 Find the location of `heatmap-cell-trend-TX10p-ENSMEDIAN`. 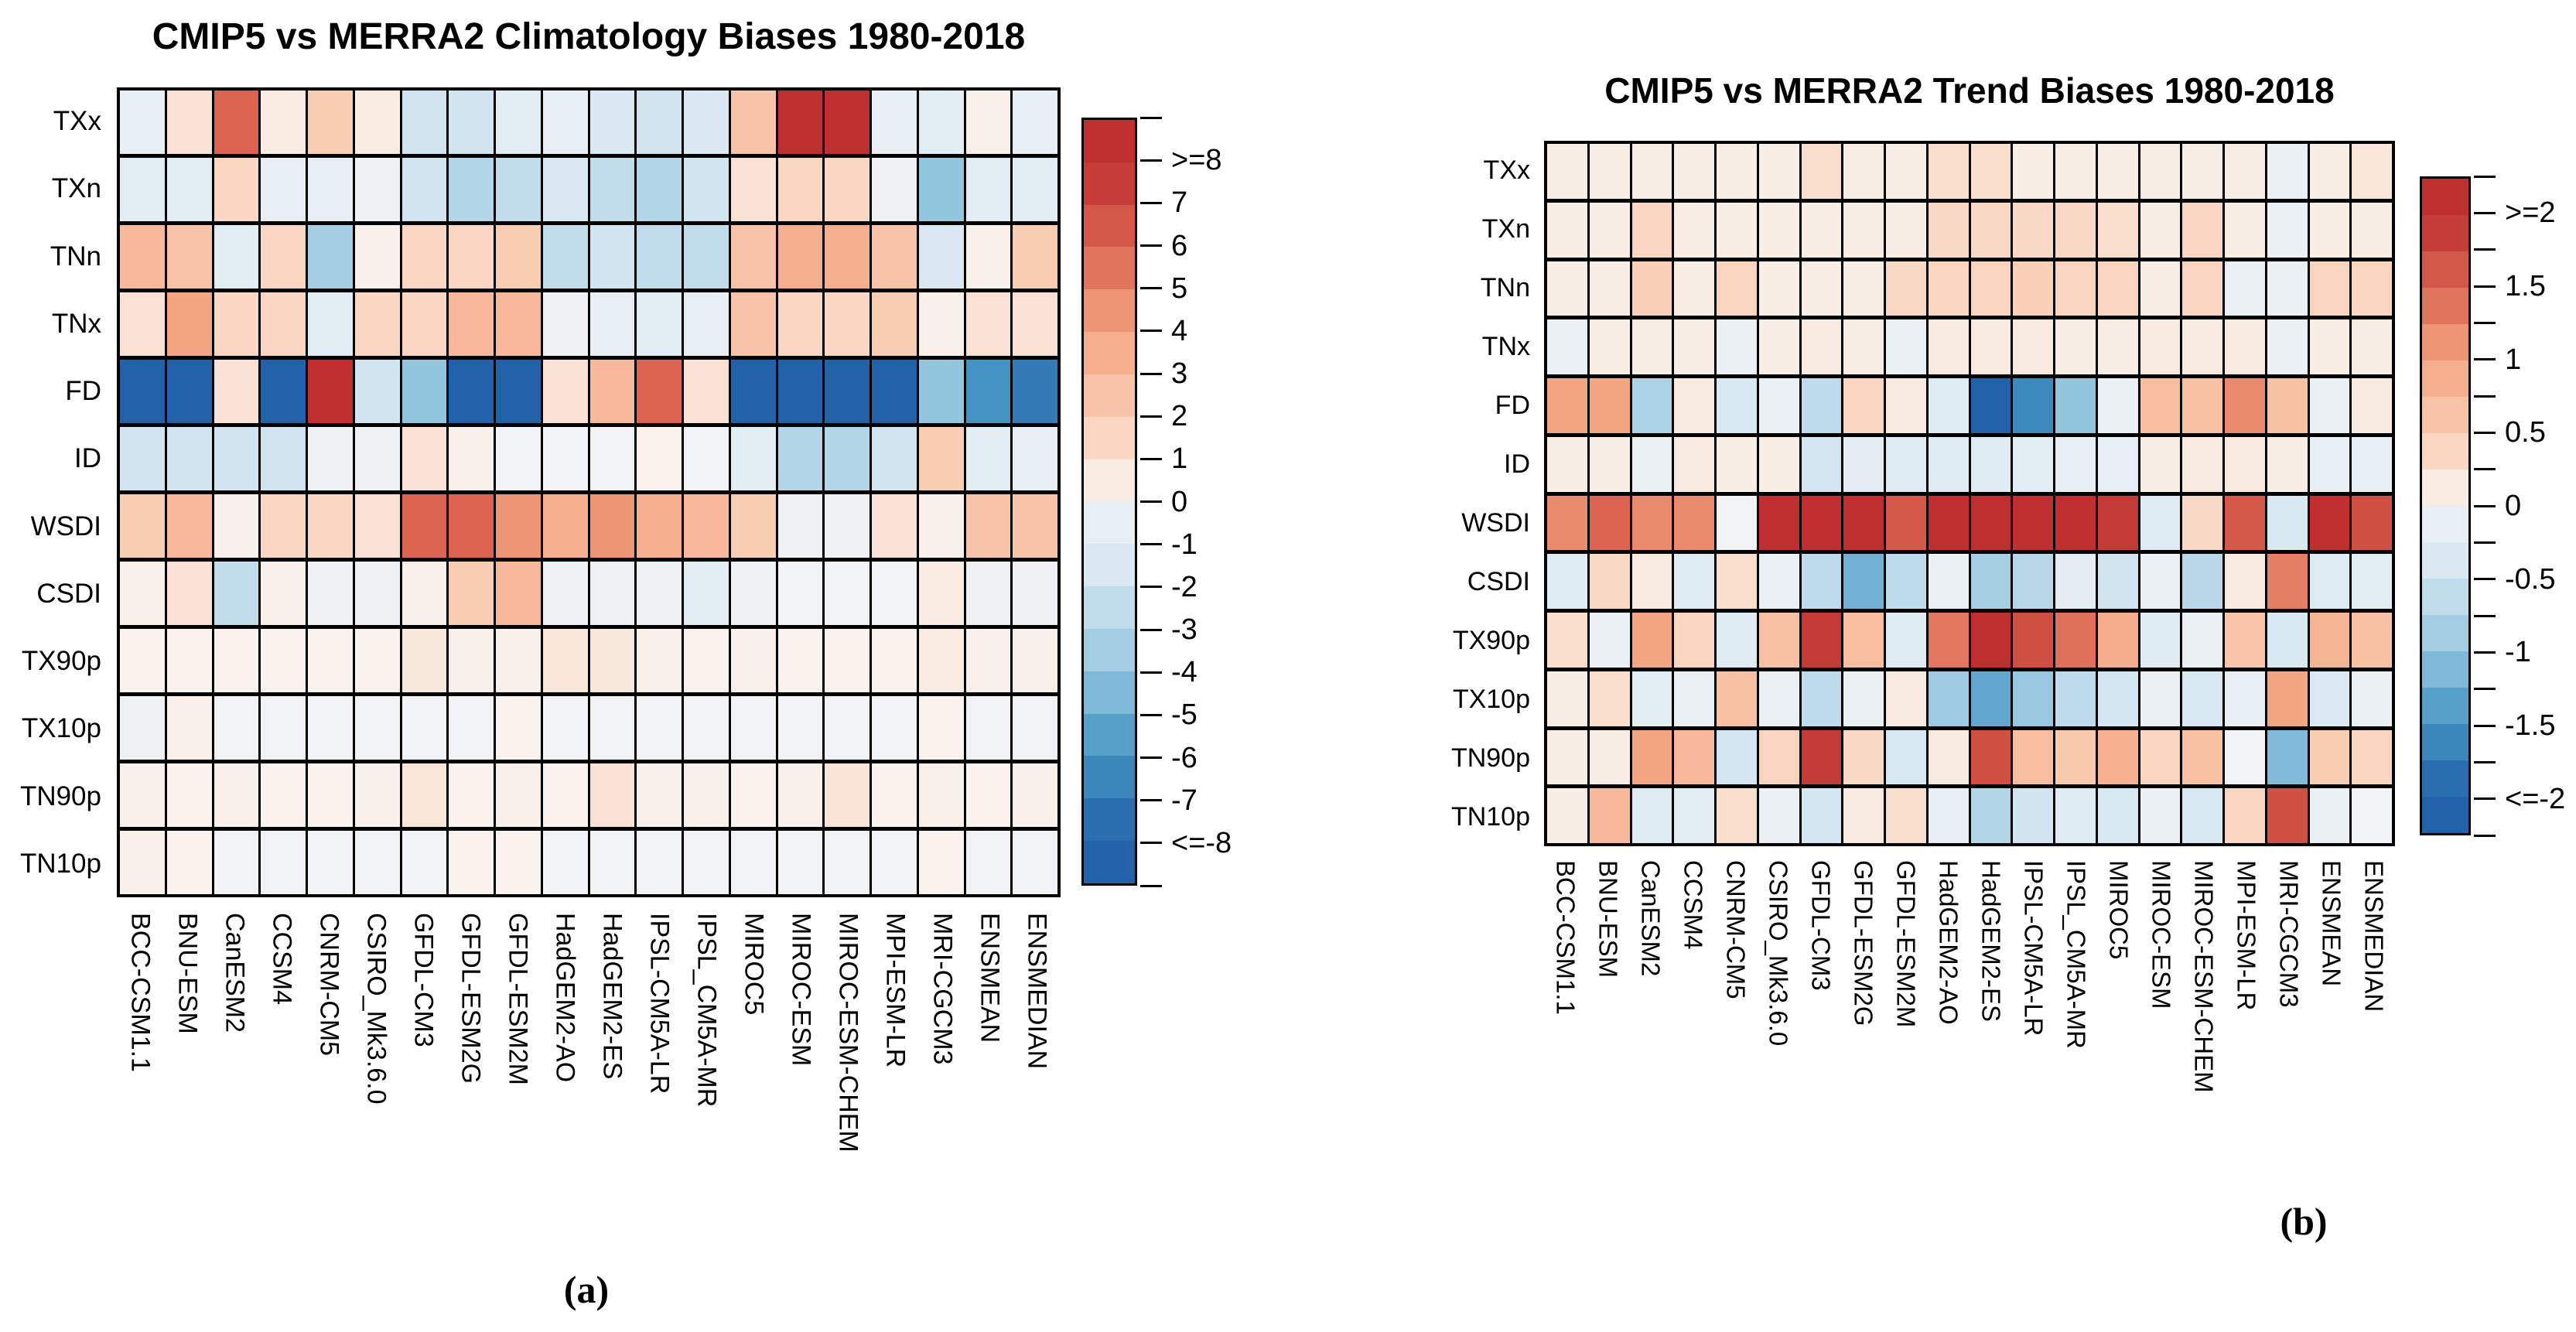

heatmap-cell-trend-TX10p-ENSMEDIAN is located at coordinates (2372, 698).